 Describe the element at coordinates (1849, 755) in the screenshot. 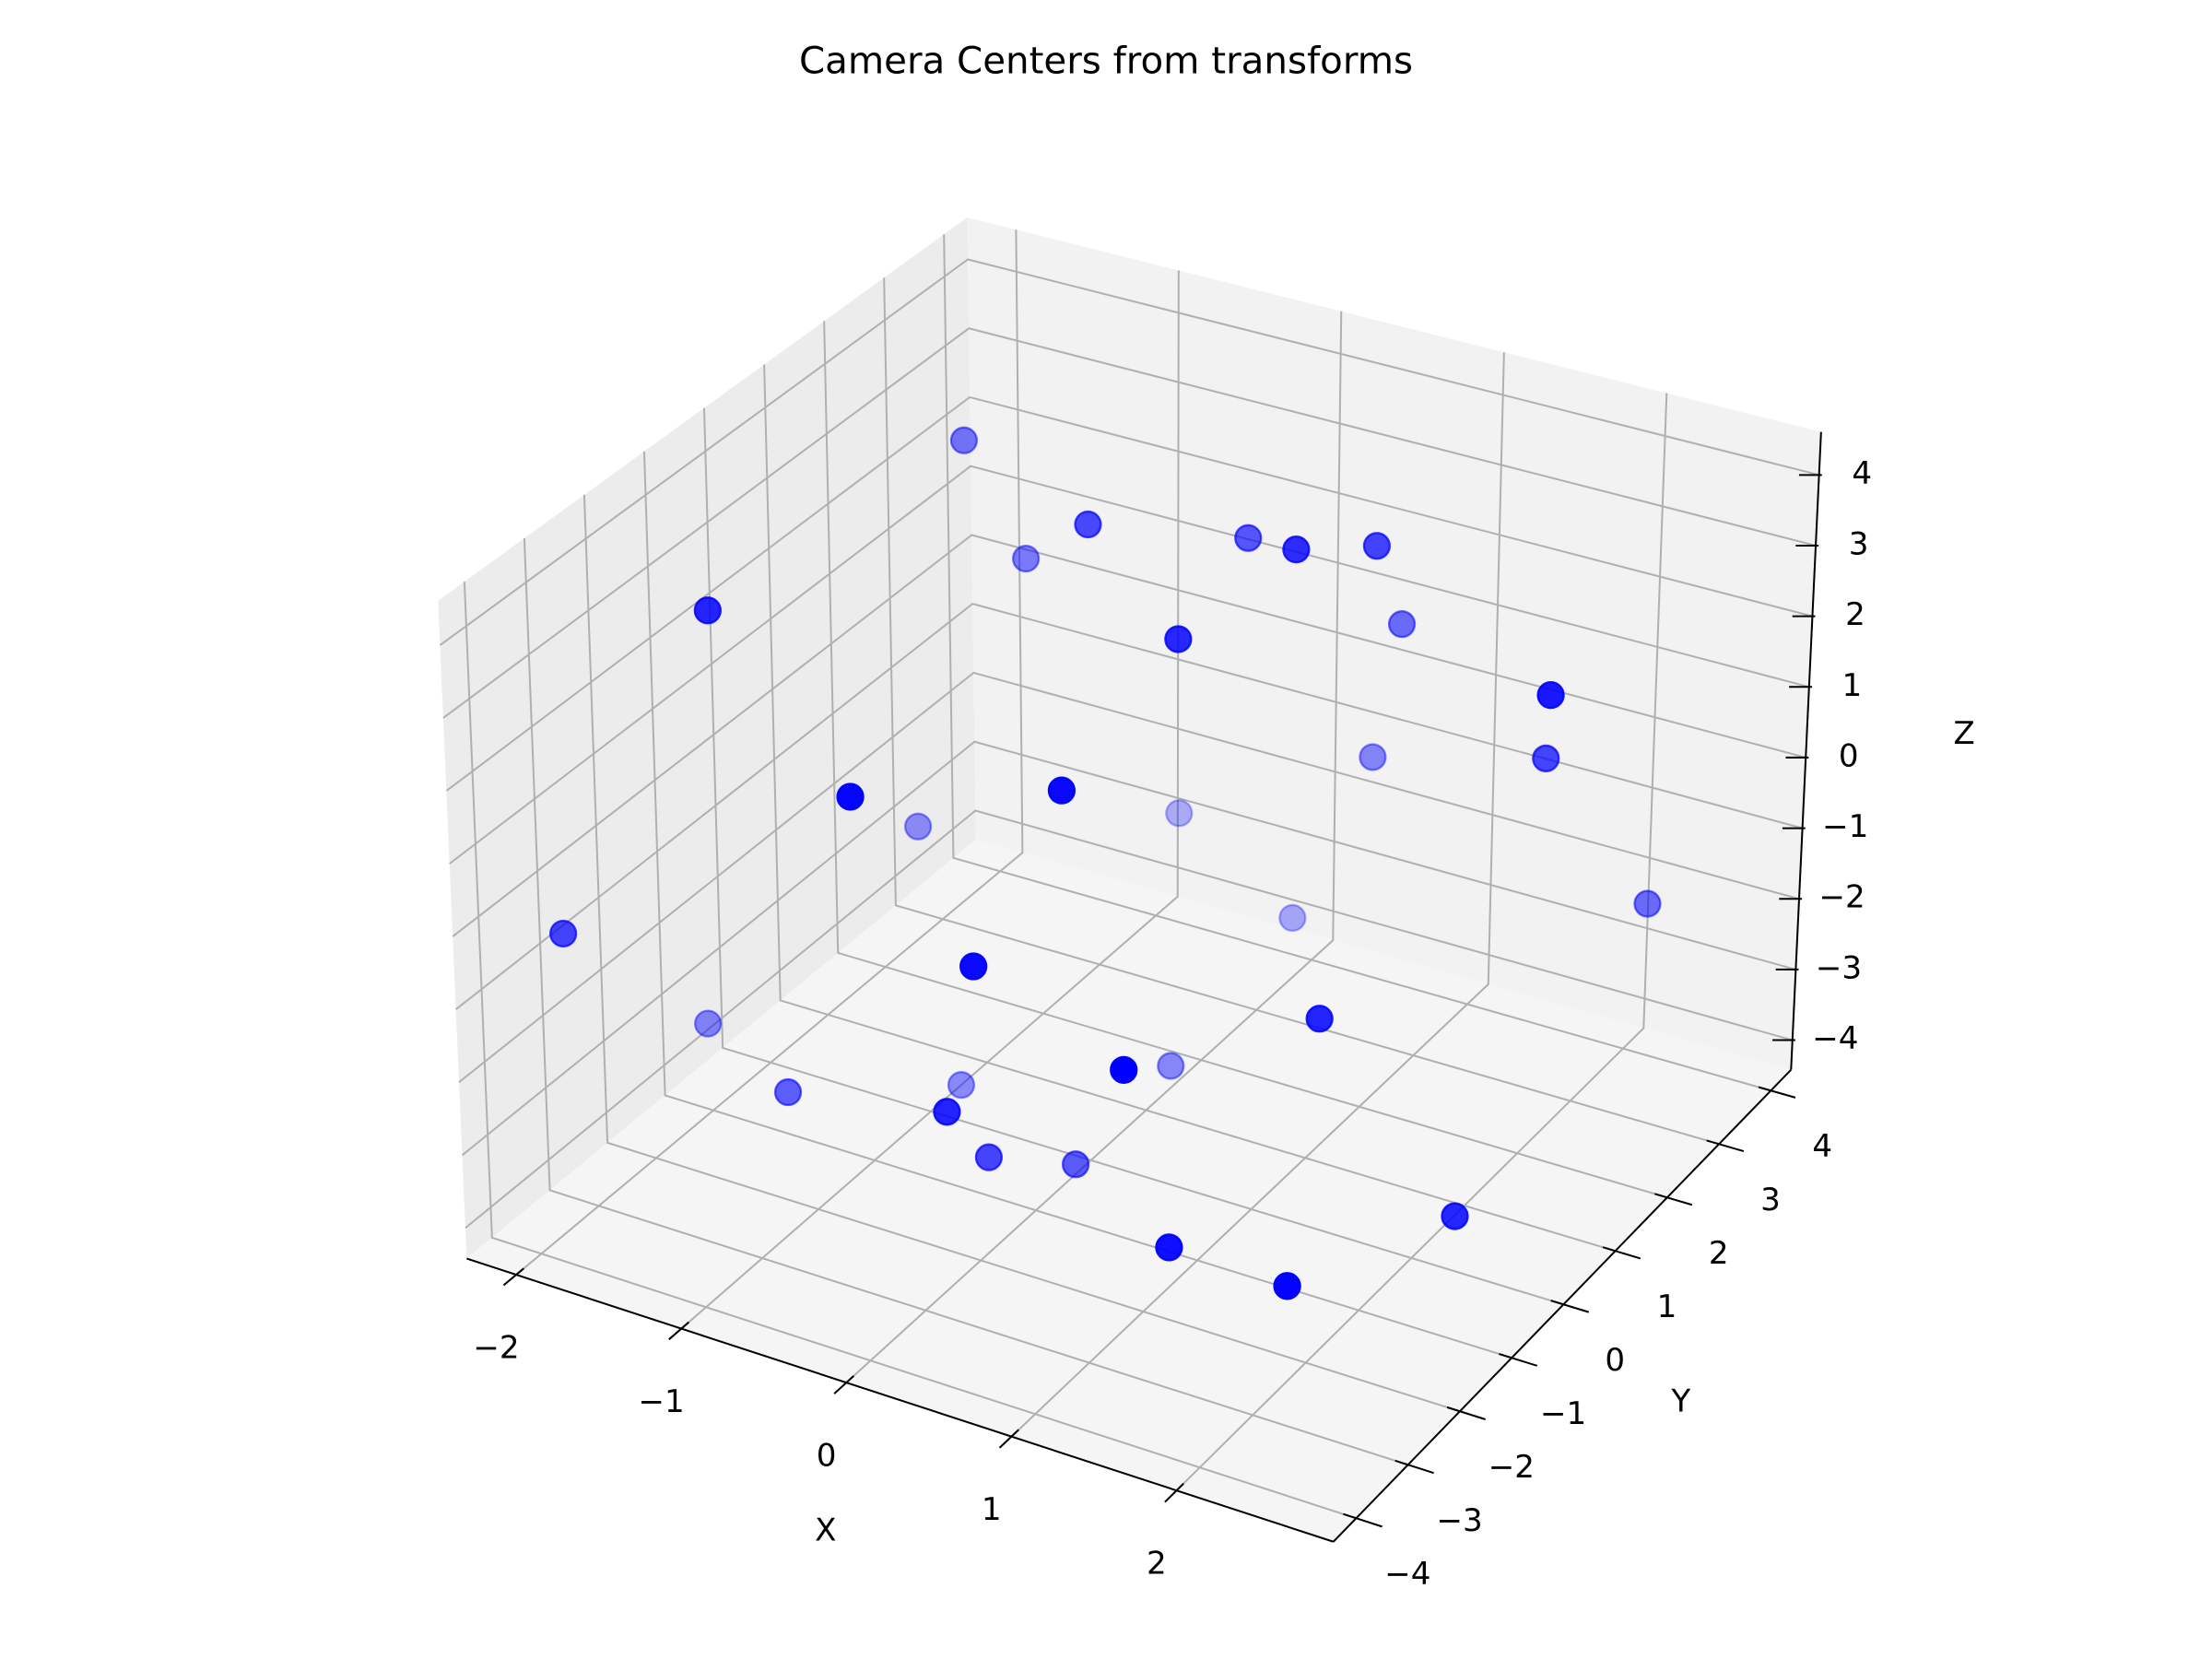

I see `z-tick-label: 0` at that location.